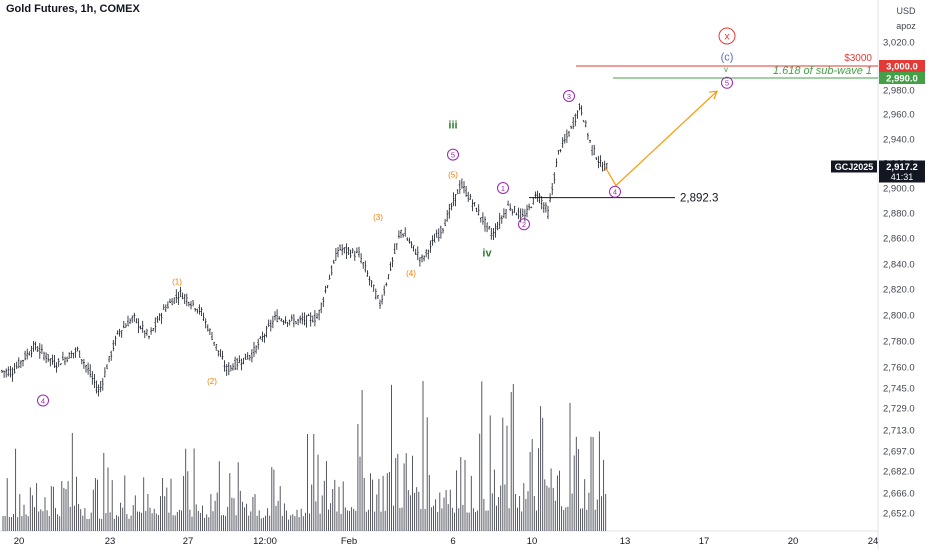  Describe the element at coordinates (899, 214) in the screenshot. I see `price-tick-label: 2,880.0` at that location.